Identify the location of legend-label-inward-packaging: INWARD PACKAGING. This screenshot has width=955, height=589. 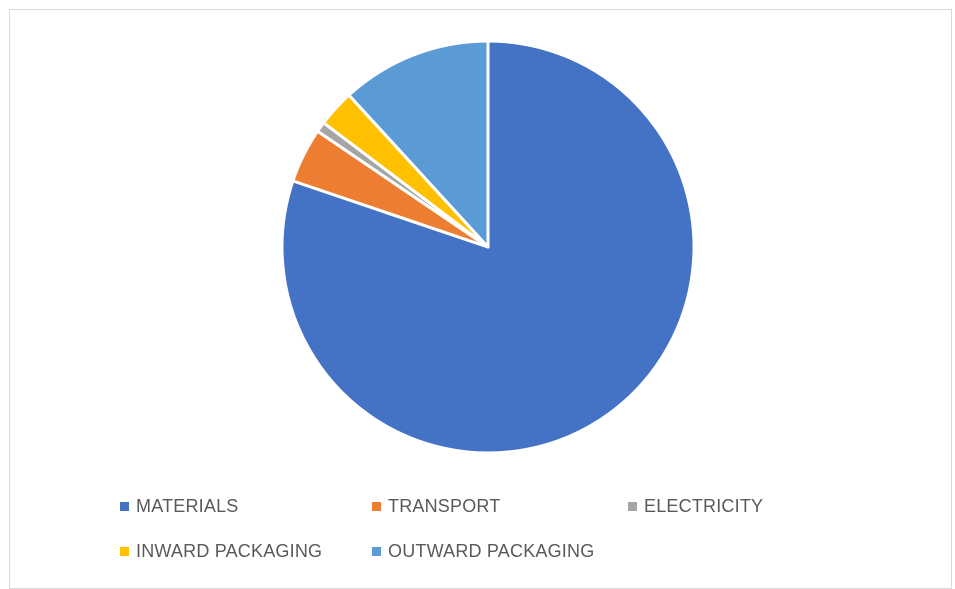
(229, 550).